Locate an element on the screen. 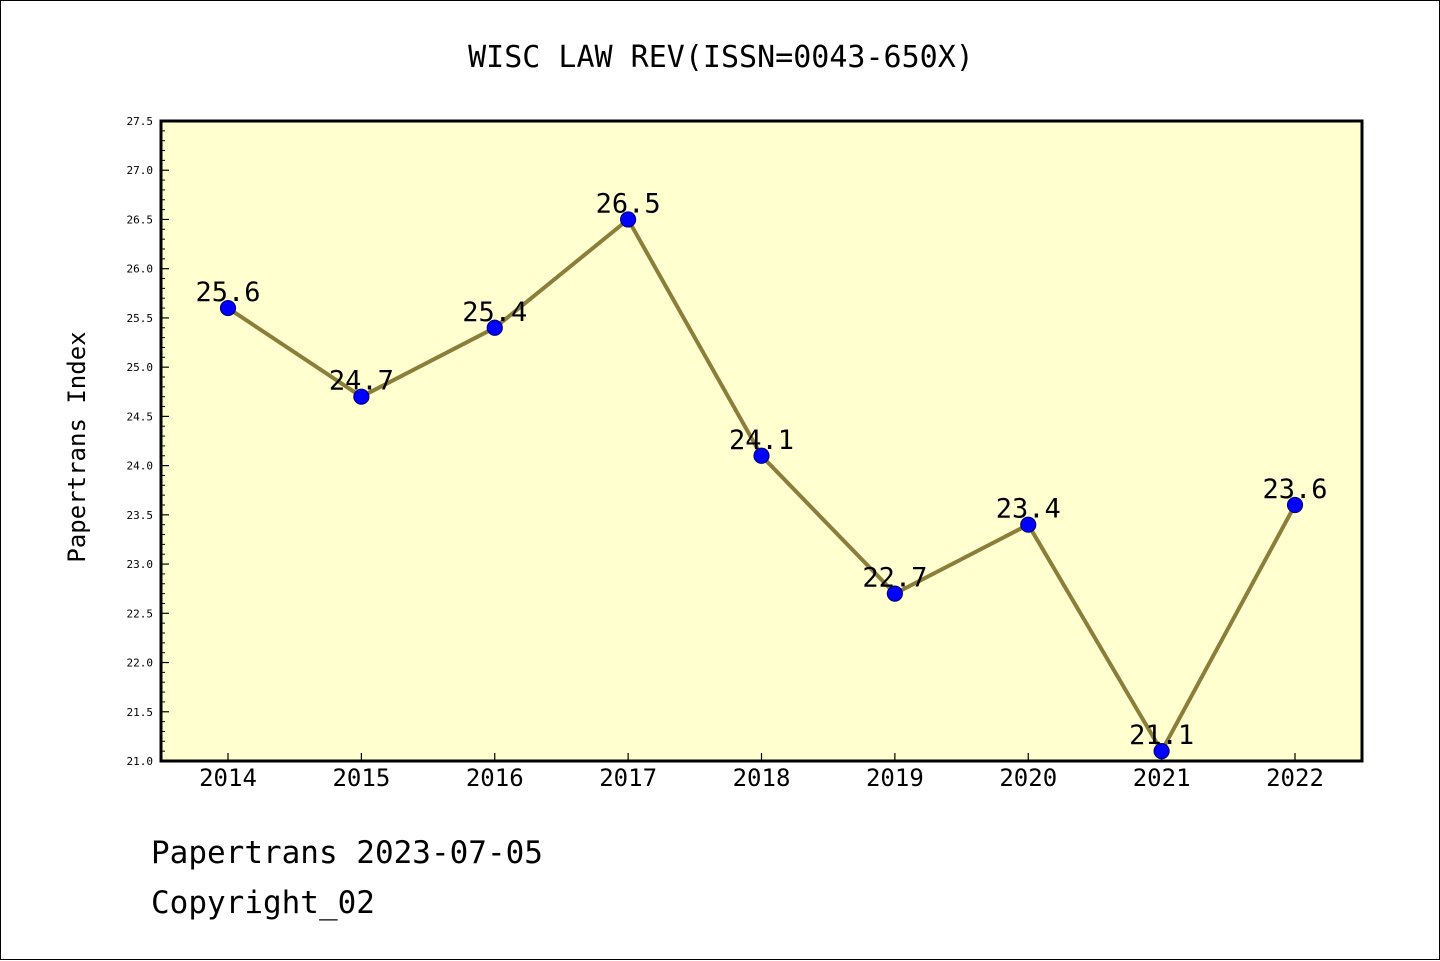 This screenshot has height=961, width=1440. footer-date-text: Papertrans 2023-07-05 is located at coordinates (347, 853).